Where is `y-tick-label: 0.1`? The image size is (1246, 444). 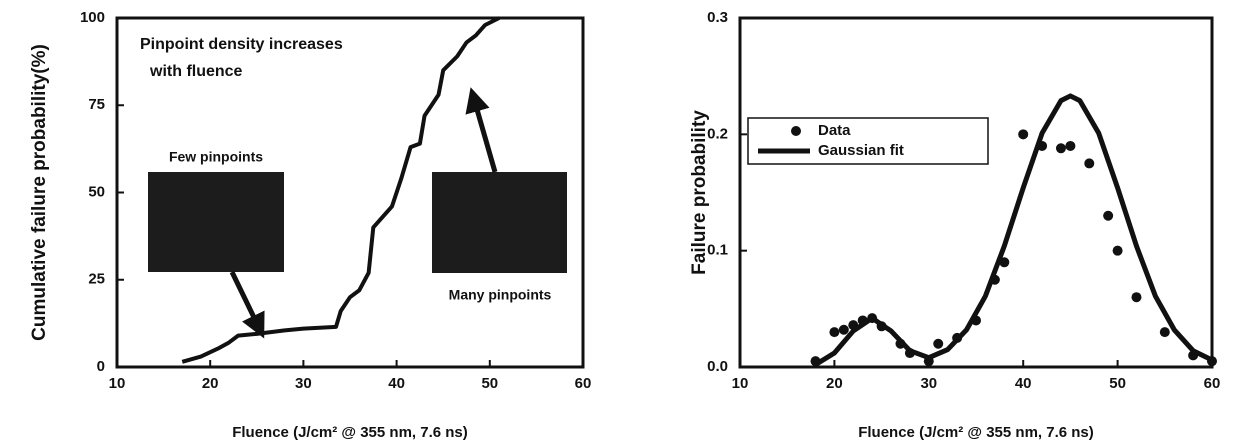
y-tick-label: 0.1 is located at coordinates (717, 250).